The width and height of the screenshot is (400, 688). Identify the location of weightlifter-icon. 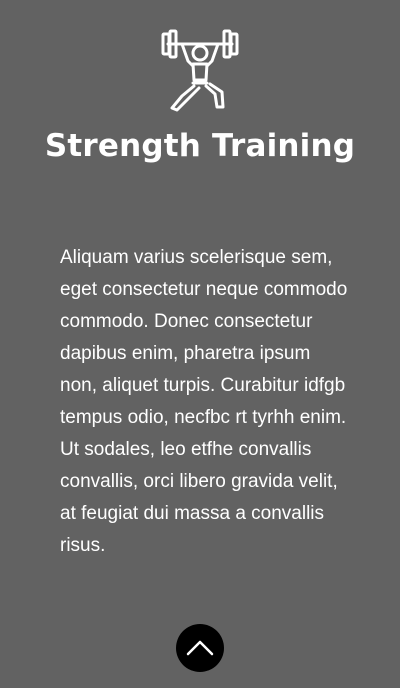
(200, 70).